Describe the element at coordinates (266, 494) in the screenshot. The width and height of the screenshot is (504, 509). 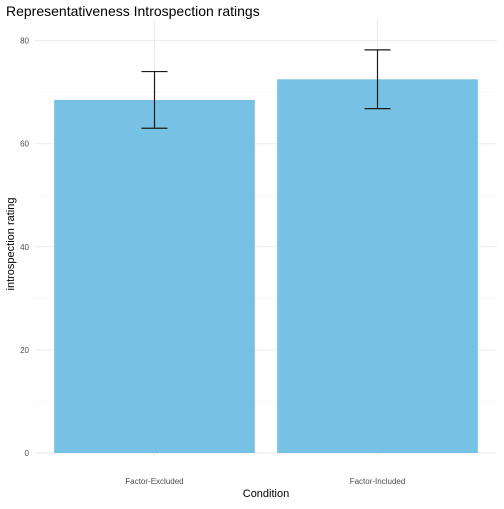
I see `x-axis-title: Condition` at that location.